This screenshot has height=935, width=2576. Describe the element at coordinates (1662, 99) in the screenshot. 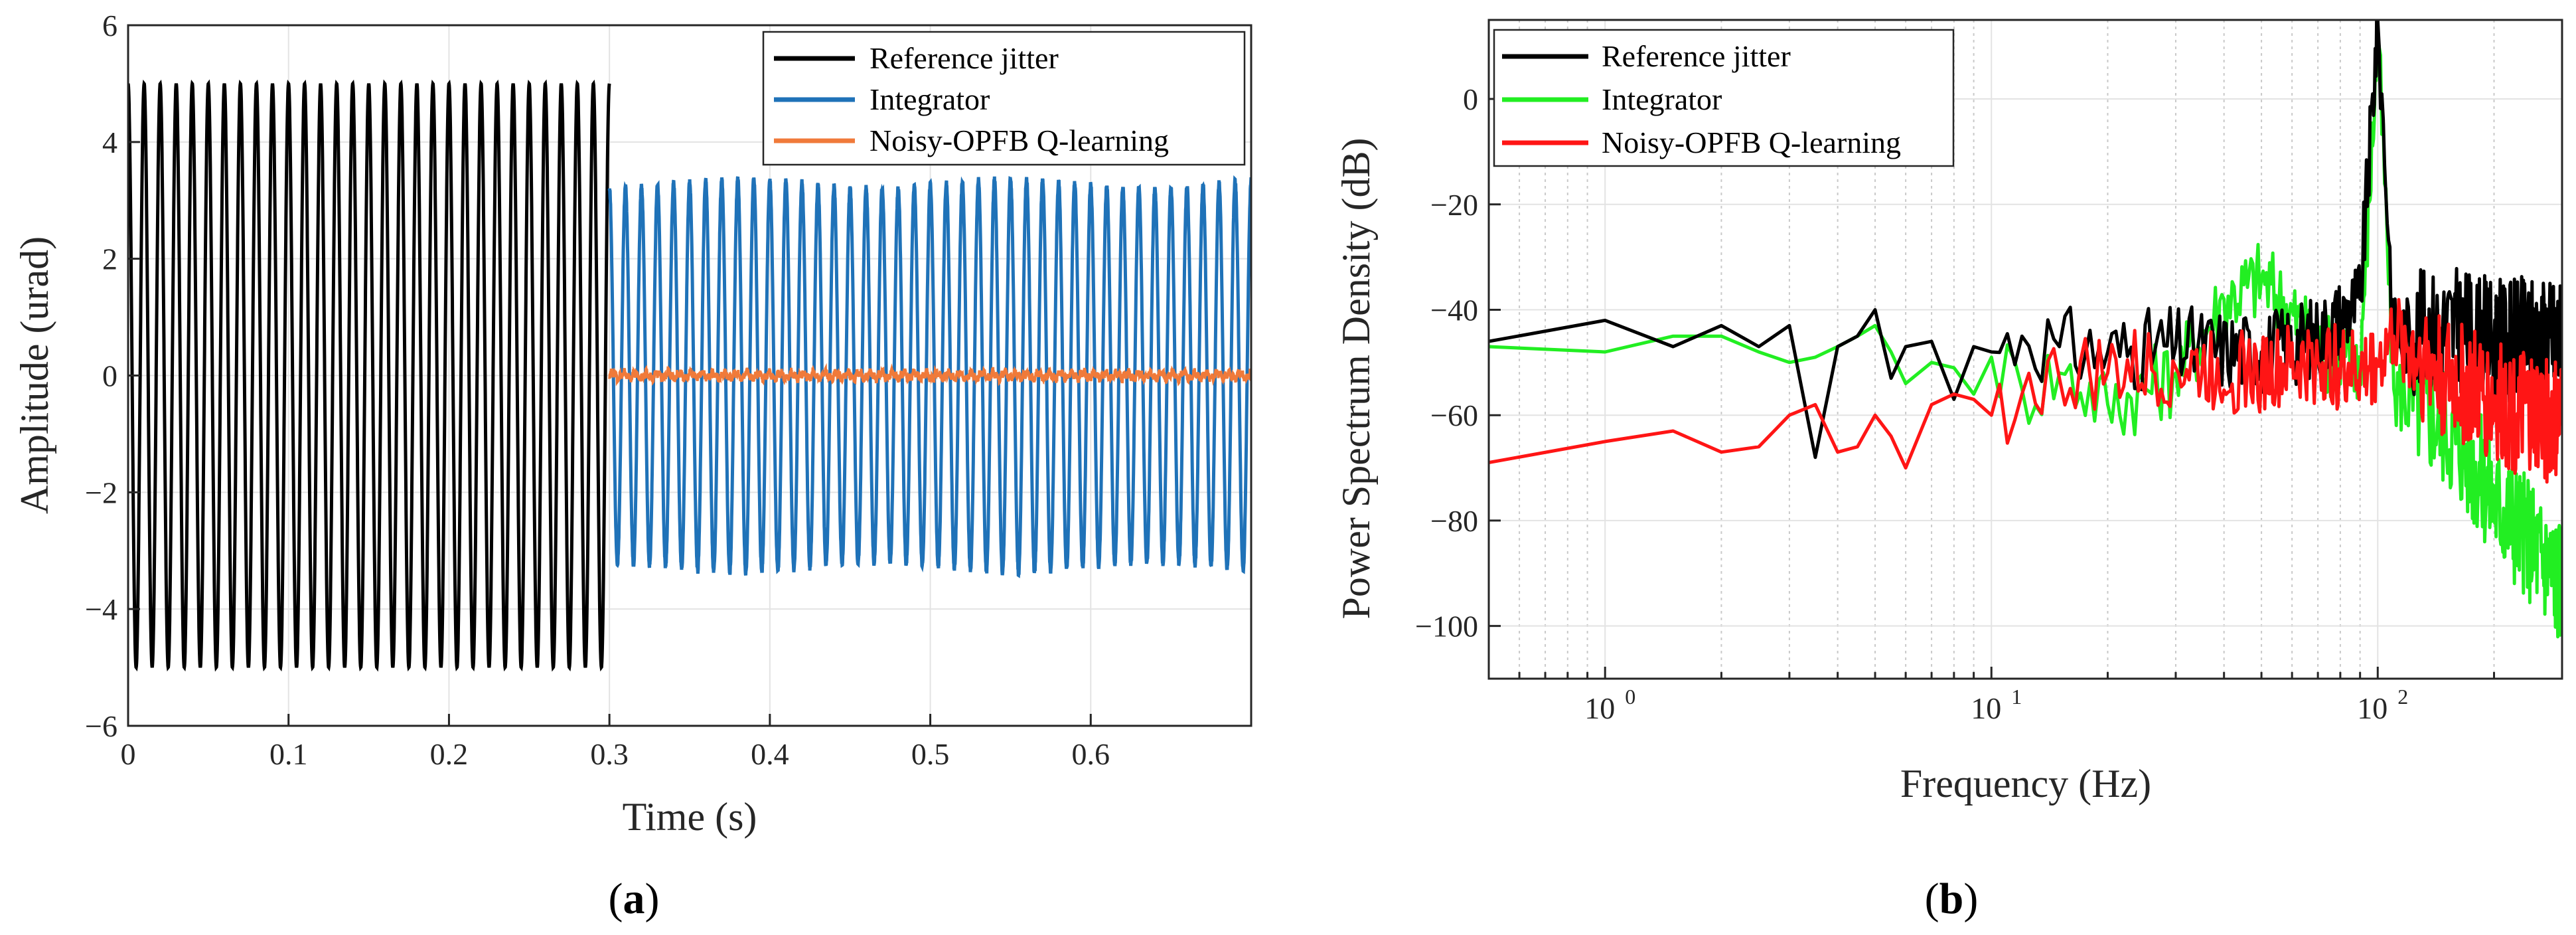

I see `legend-label-b-integrator: Integrator` at that location.